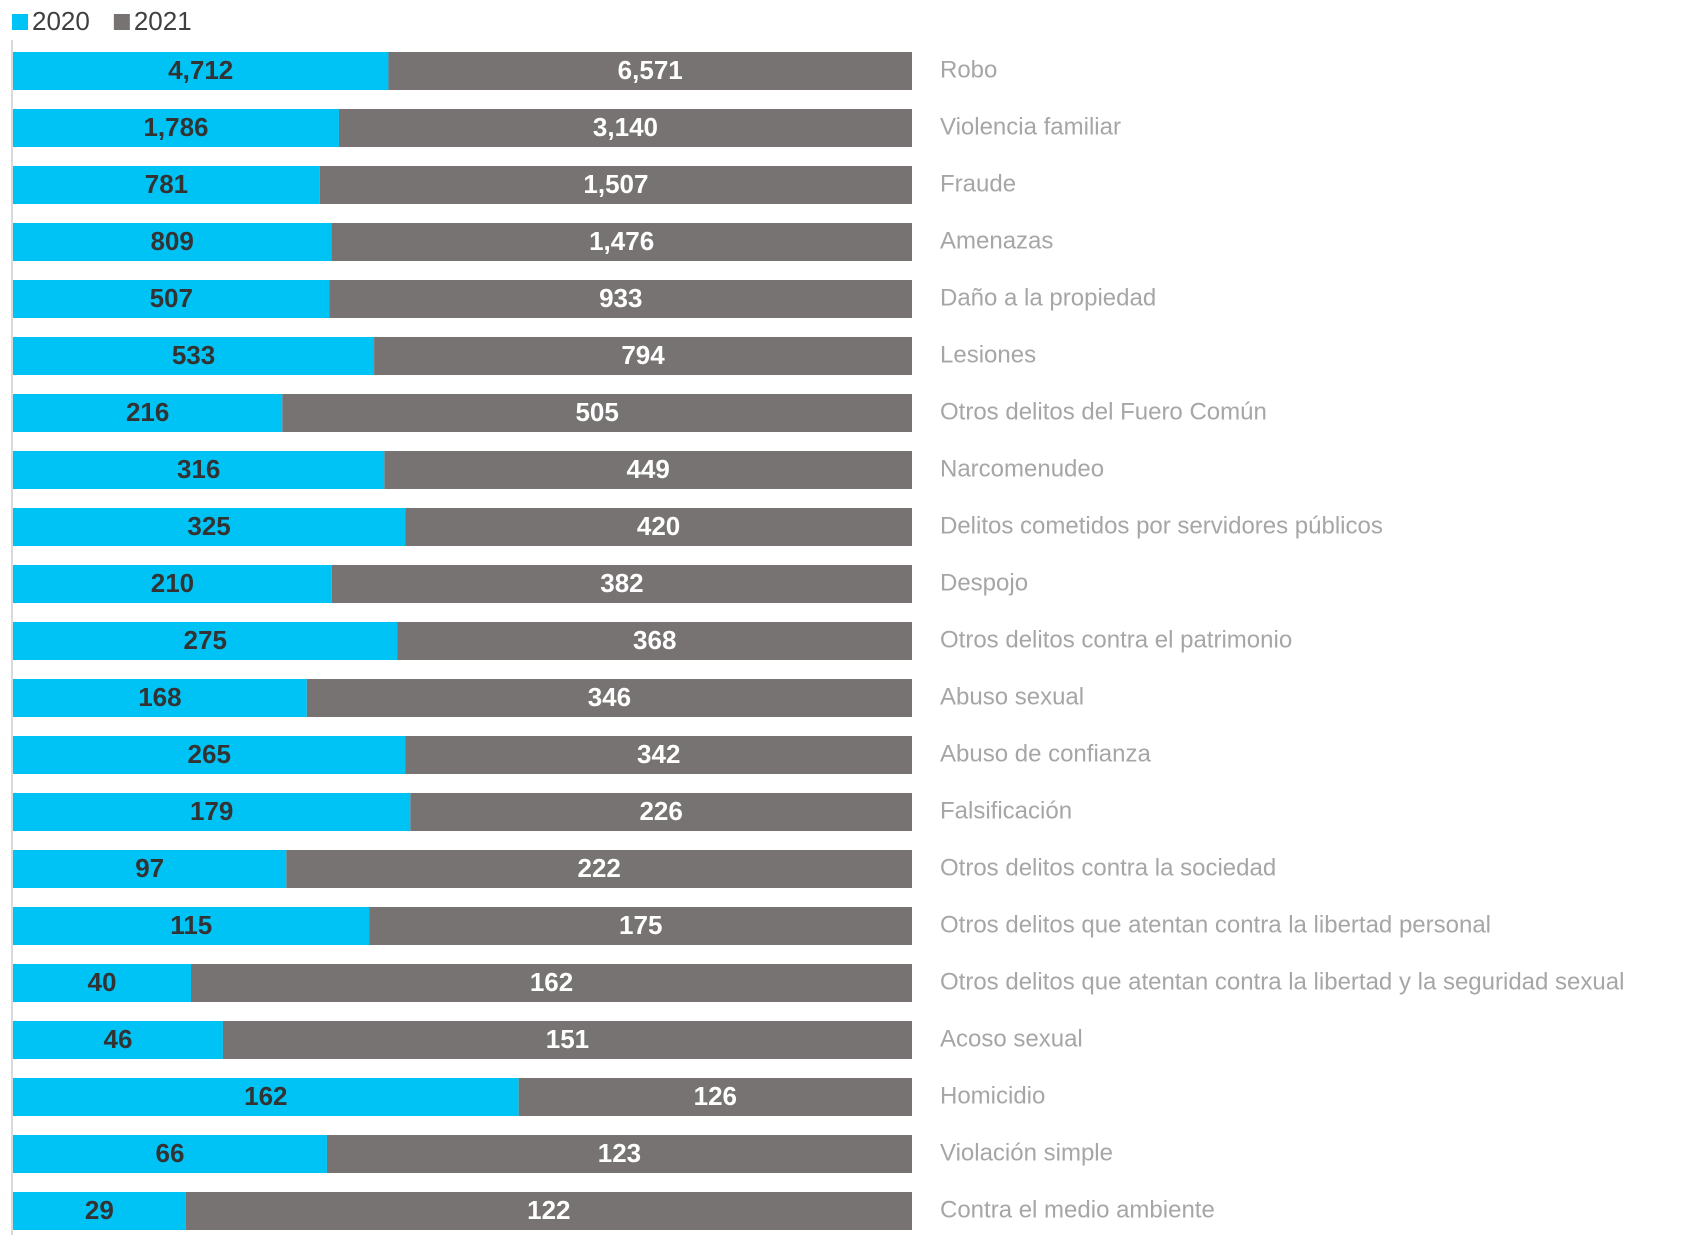  Describe the element at coordinates (1048, 297) in the screenshot. I see `category-label: Daño a la propiedad` at that location.